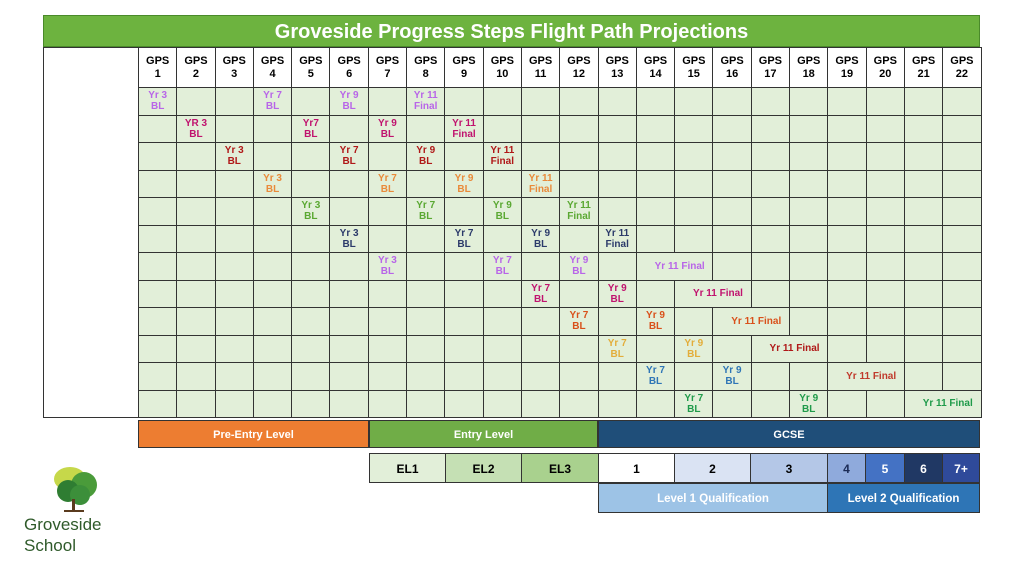 Image resolution: width=1024 pixels, height=576 pixels. I want to click on gps-header-number: 9, so click(464, 73).